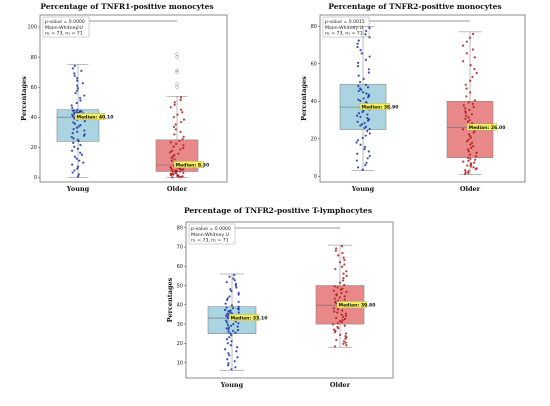 This screenshot has height=406, width=550. What do you see at coordinates (180, 306) in the screenshot?
I see `y-tick-label: 40` at bounding box center [180, 306].